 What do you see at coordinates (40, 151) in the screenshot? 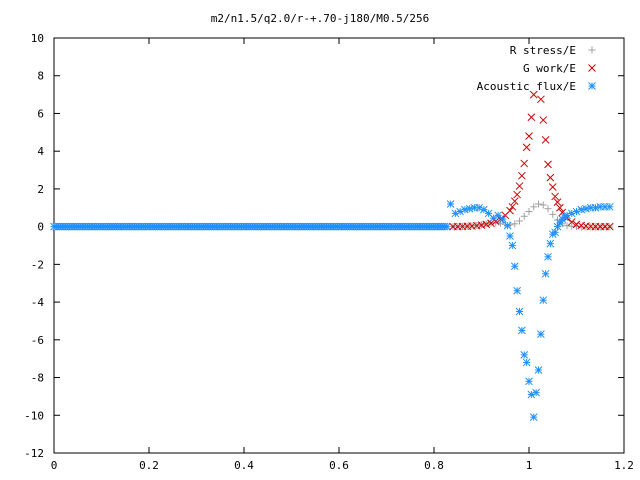
I see `y-tick-label: 4` at bounding box center [40, 151].